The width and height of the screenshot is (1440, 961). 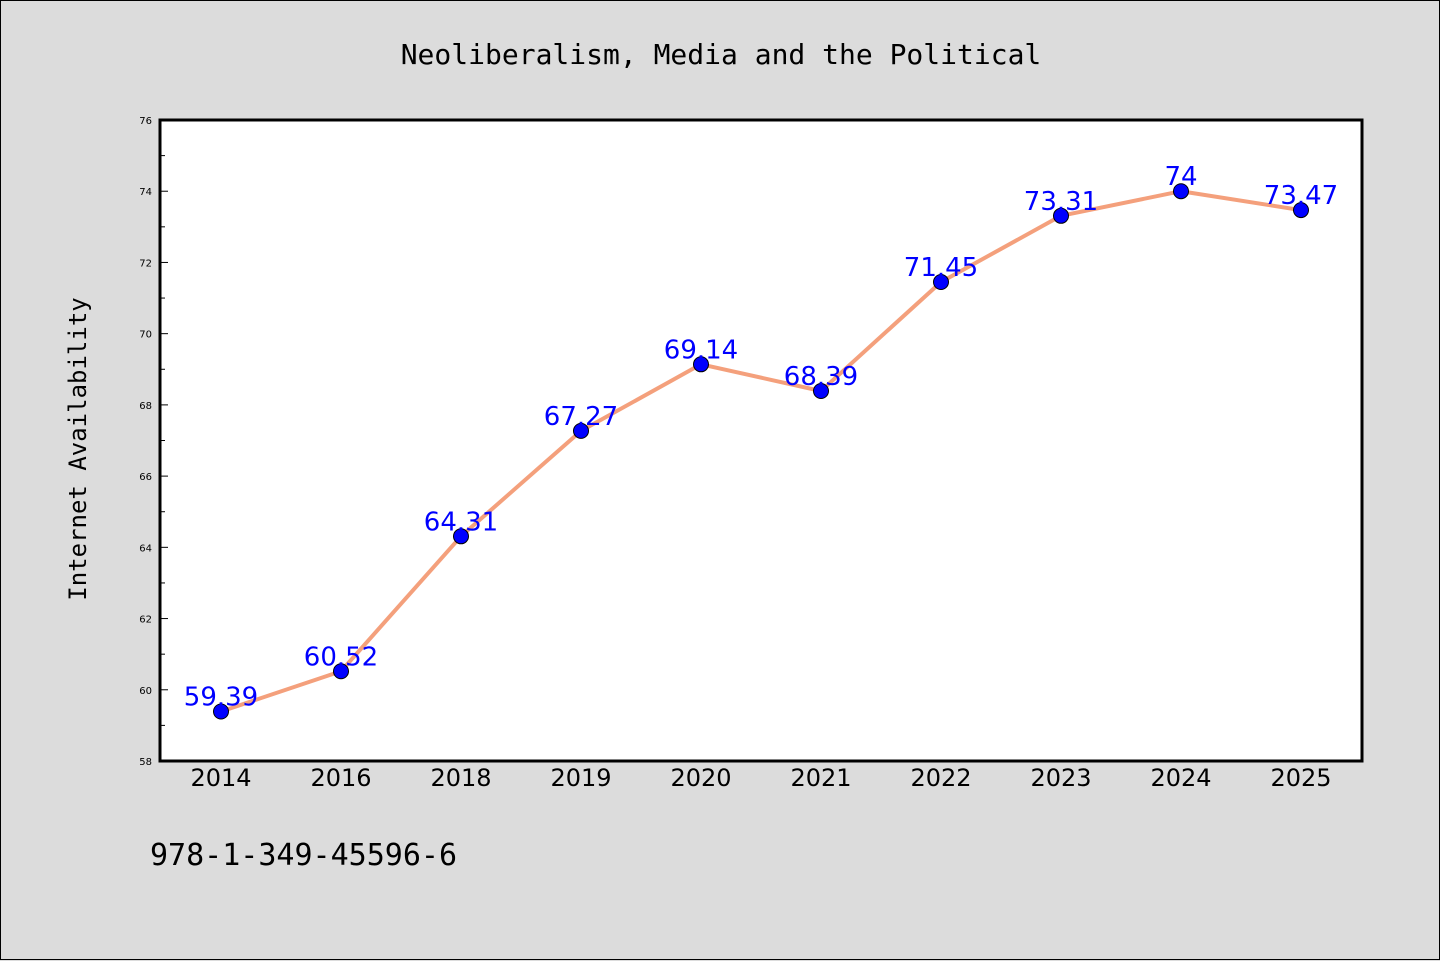 What do you see at coordinates (1301, 196) in the screenshot?
I see `data-label: 73.47` at bounding box center [1301, 196].